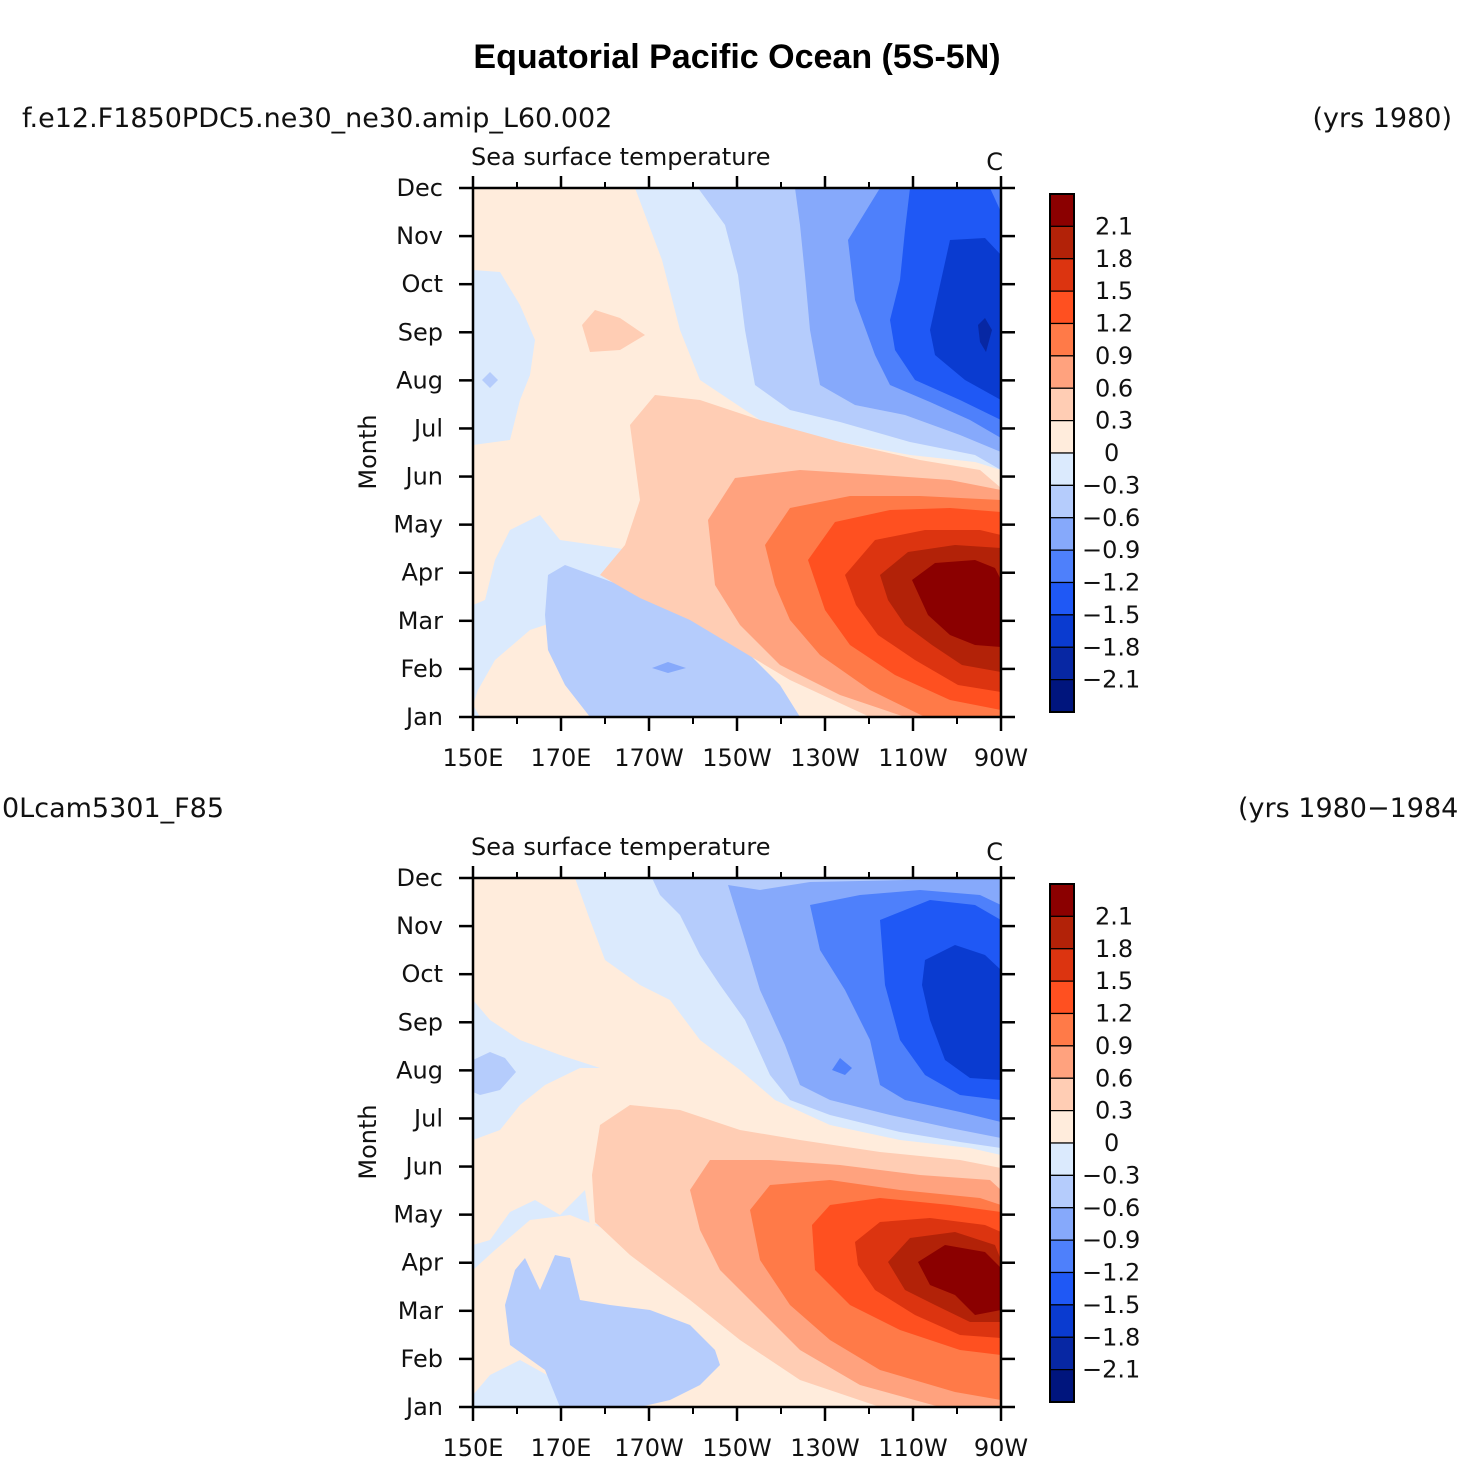  What do you see at coordinates (1111, 1208) in the screenshot?
I see `colorbar-label: −0.6` at bounding box center [1111, 1208].